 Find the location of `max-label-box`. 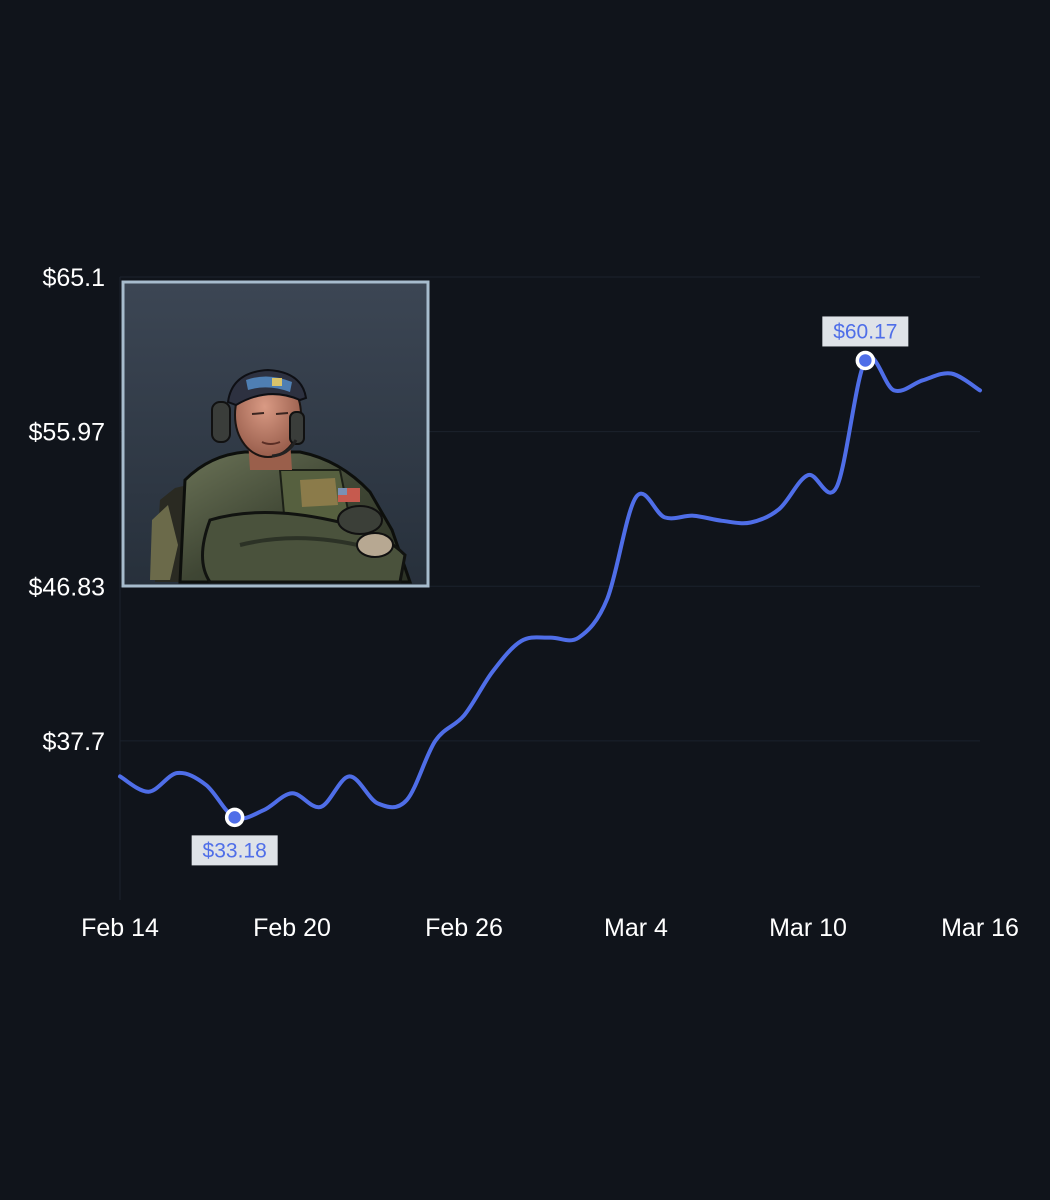

max-label-box is located at coordinates (865, 331).